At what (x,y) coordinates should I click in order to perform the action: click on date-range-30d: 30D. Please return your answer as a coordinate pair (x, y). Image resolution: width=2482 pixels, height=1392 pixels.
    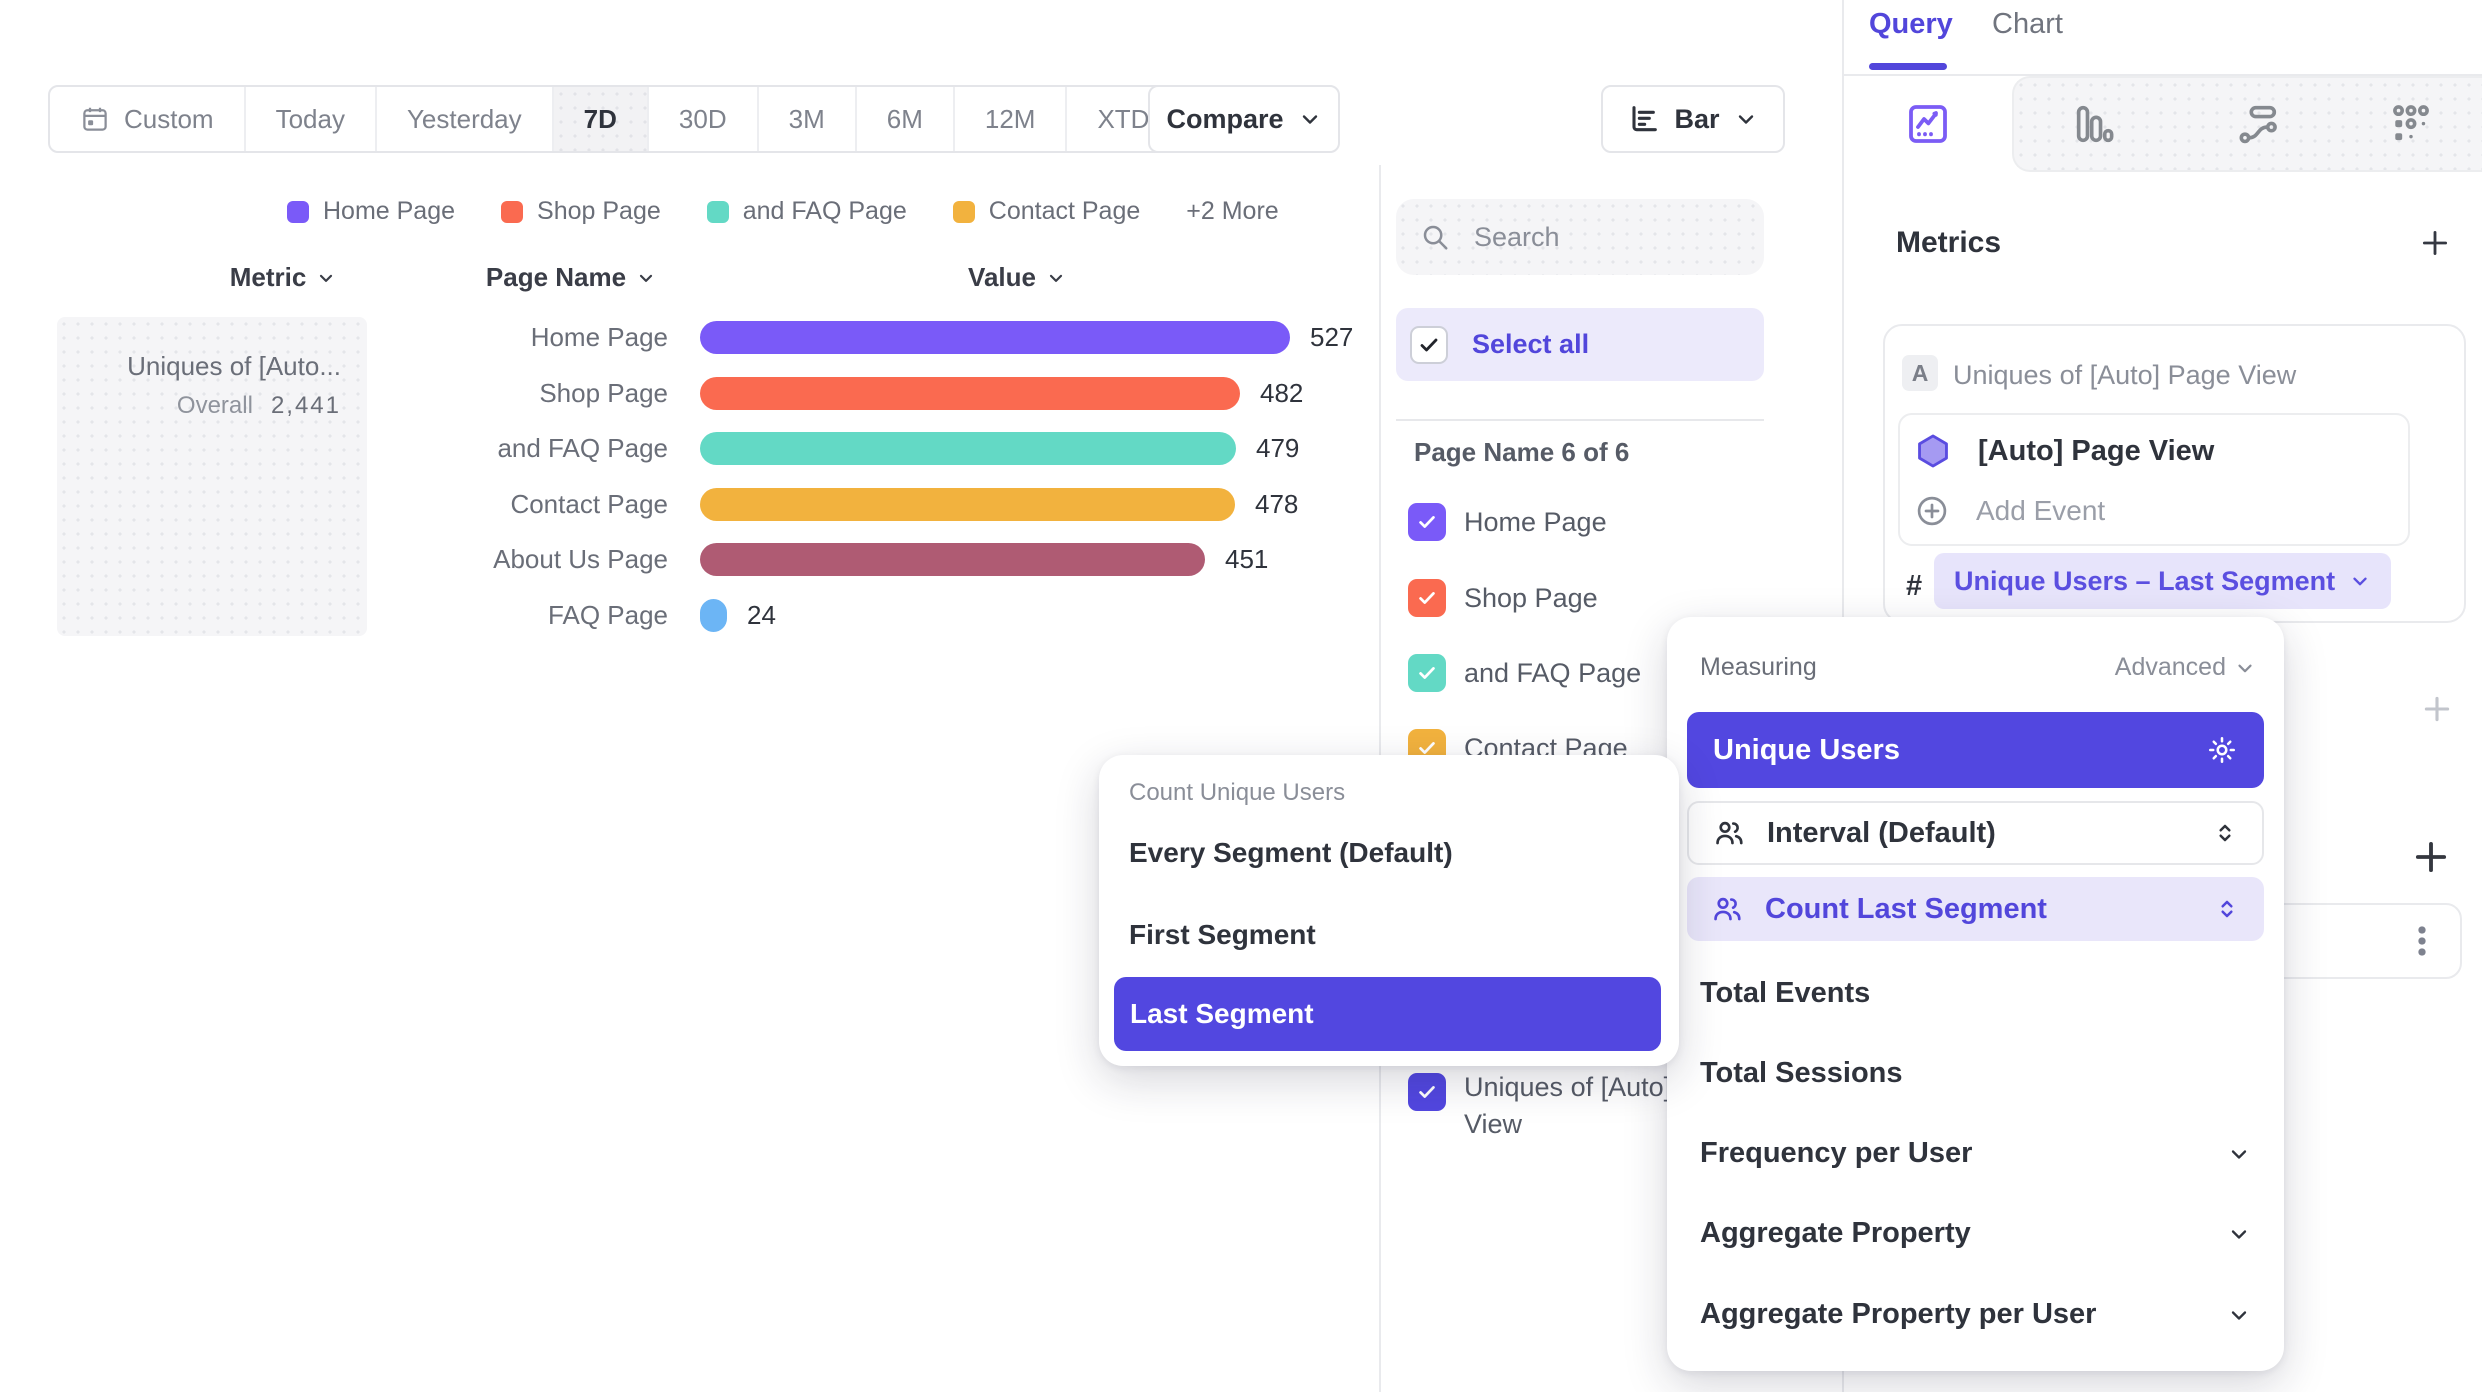
    Looking at the image, I should click on (701, 119).